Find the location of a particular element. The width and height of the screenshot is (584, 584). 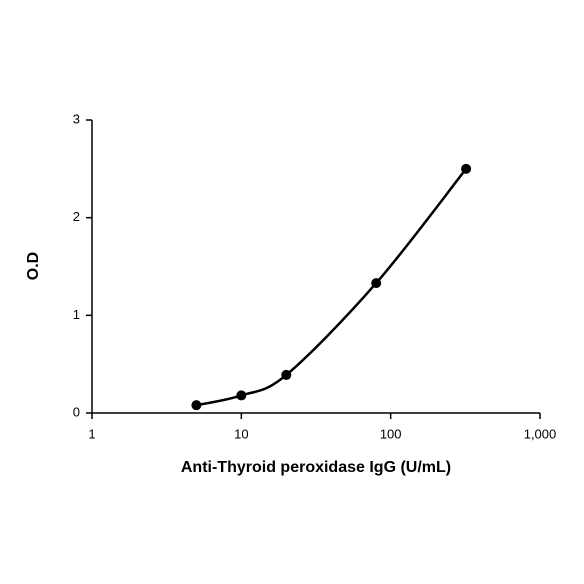

y-tick-label: 0 is located at coordinates (76, 411).